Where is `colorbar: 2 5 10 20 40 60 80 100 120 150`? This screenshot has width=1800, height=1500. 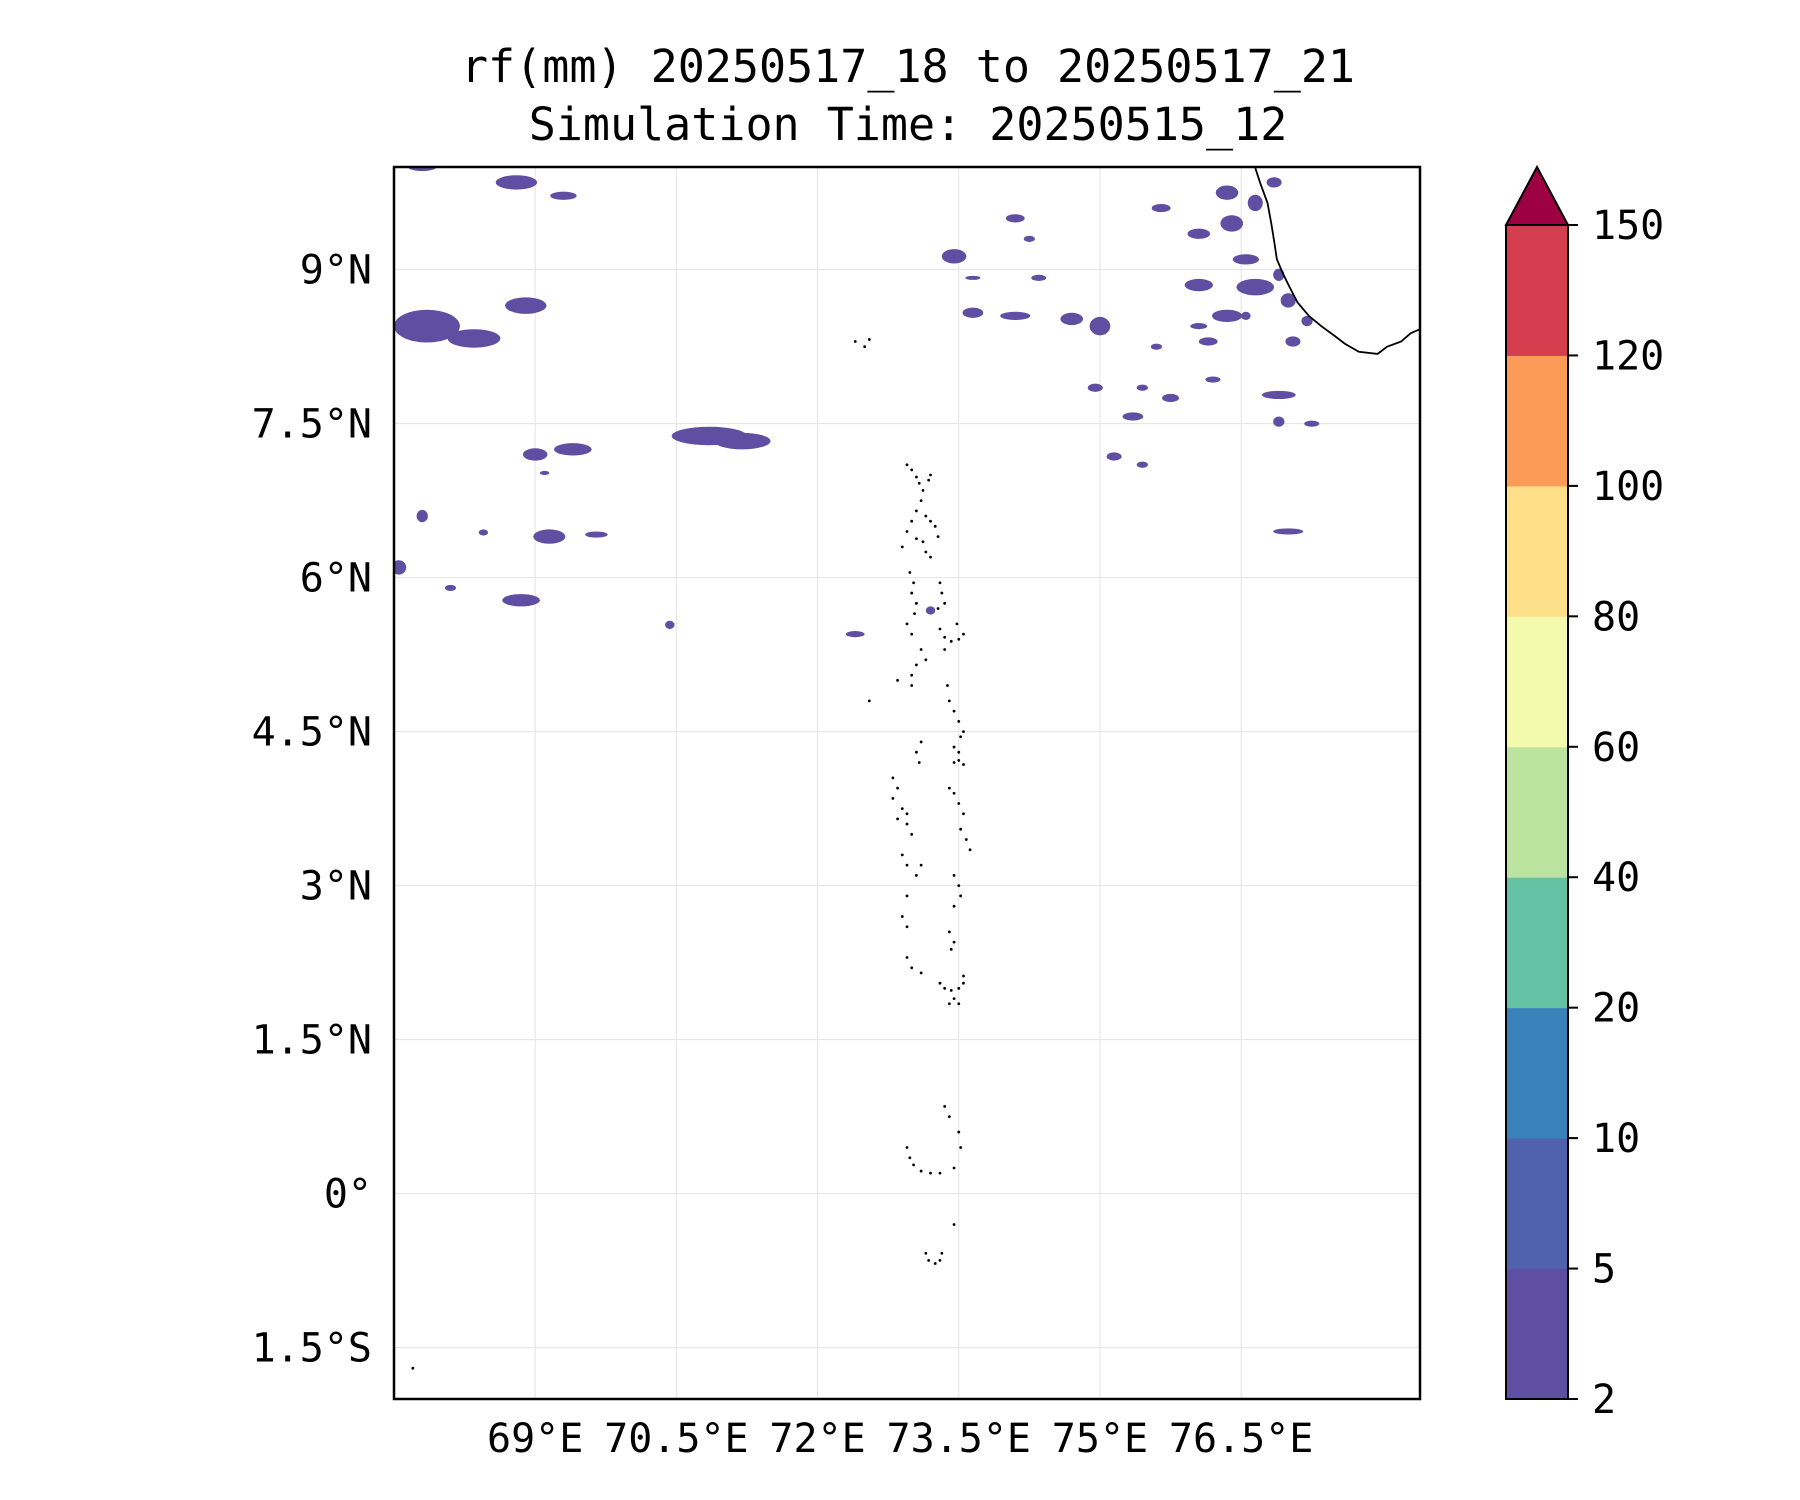
colorbar: 2 5 10 20 40 60 80 100 120 150 is located at coordinates (1584, 793).